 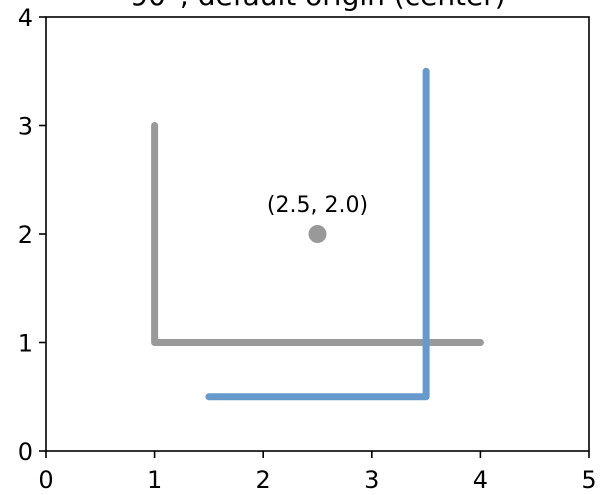 What do you see at coordinates (154, 480) in the screenshot?
I see `x-tick-label: 1` at bounding box center [154, 480].